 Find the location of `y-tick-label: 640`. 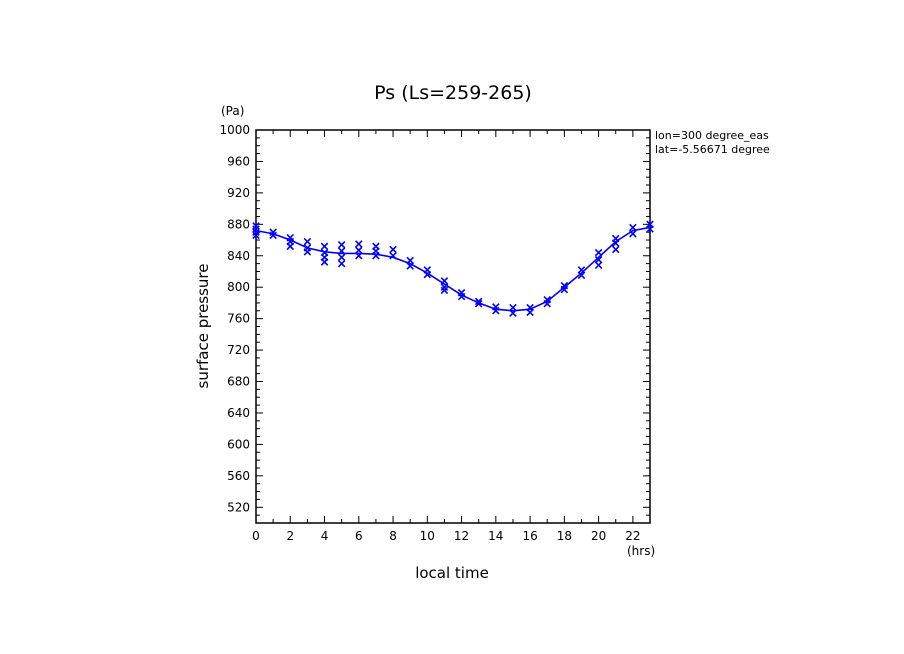

y-tick-label: 640 is located at coordinates (238, 413).